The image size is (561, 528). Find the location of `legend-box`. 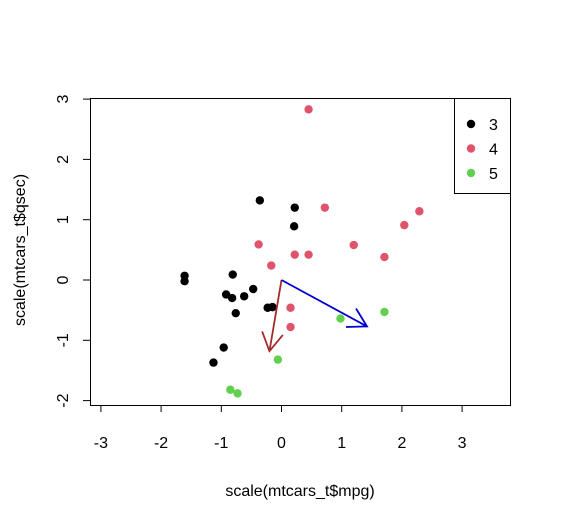

legend-box is located at coordinates (482, 146).